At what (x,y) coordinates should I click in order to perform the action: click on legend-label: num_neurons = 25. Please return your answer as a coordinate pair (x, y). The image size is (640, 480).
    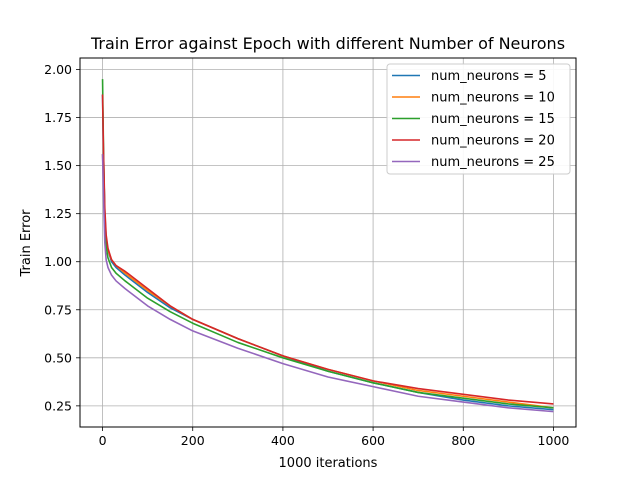
    Looking at the image, I should click on (493, 162).